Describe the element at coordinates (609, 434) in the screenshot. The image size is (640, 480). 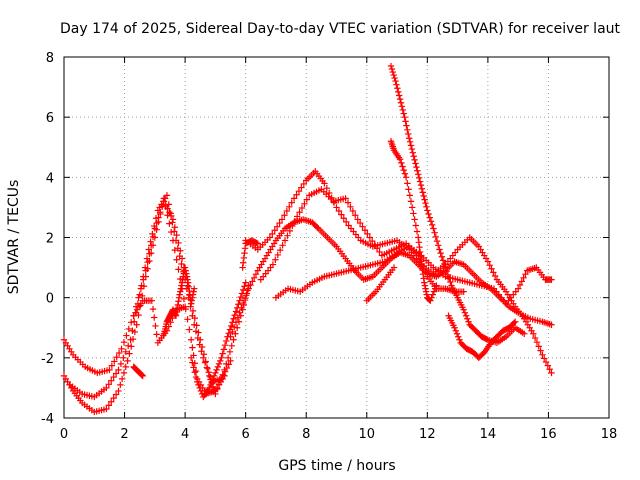
I see `x-tick-label: 18` at that location.